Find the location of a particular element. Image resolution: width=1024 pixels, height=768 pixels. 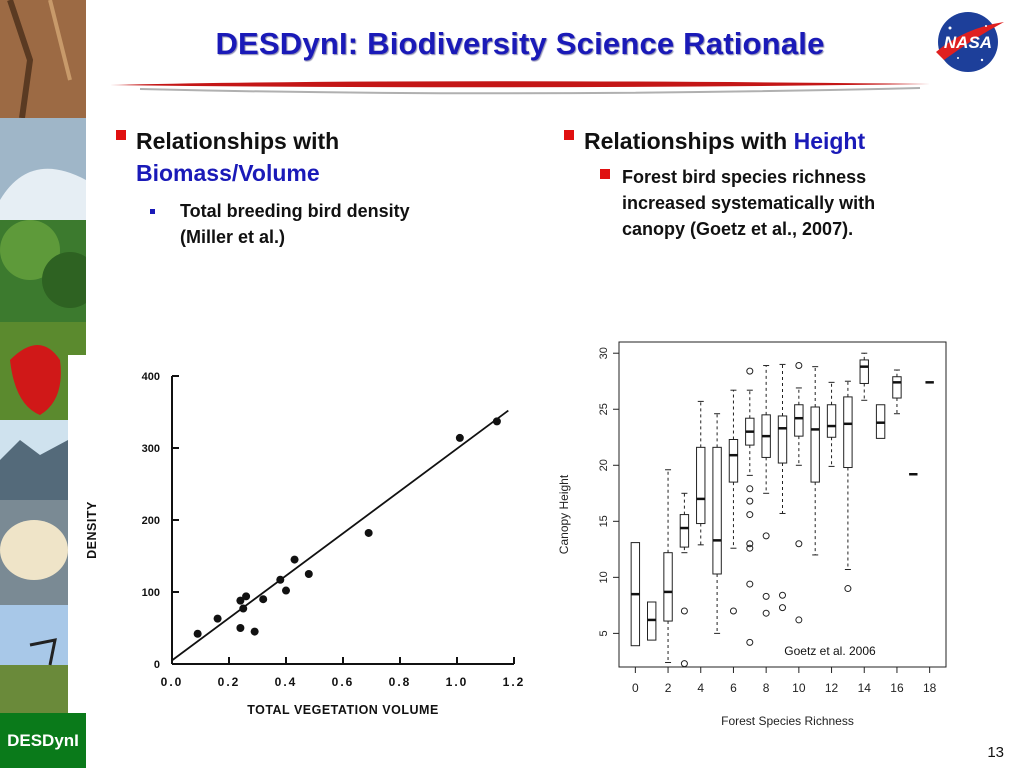

annotation-background is located at coordinates (830, 651).